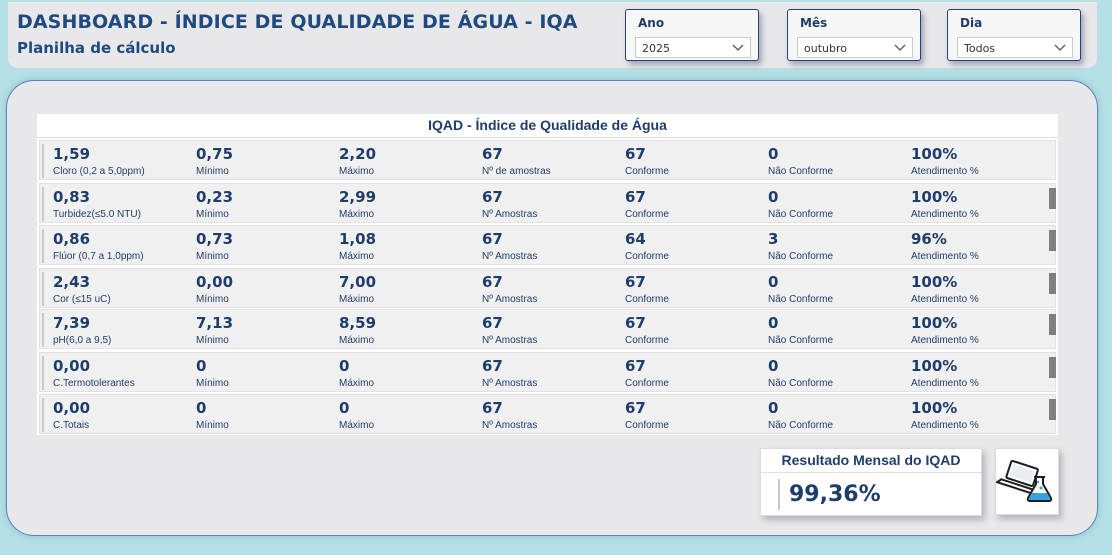 This screenshot has width=1112, height=555. What do you see at coordinates (265, 330) in the screenshot?
I see `minimum-cell: 7,13 Mínimo` at bounding box center [265, 330].